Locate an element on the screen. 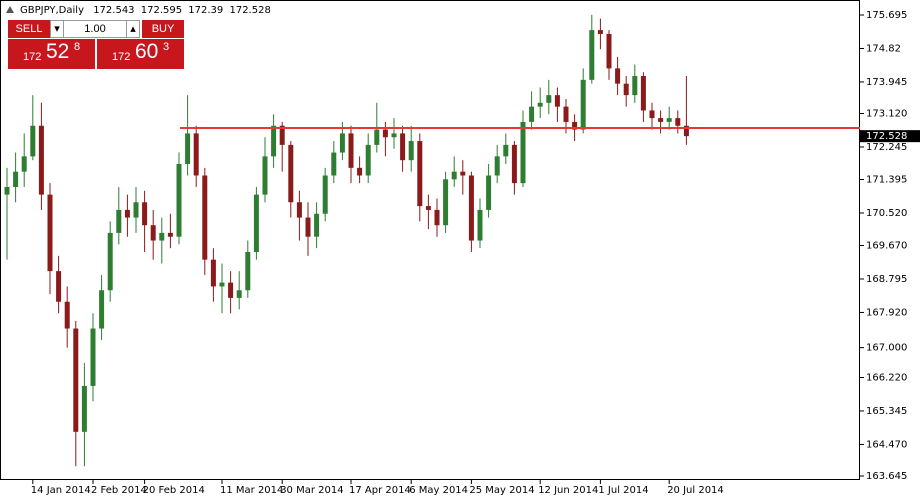  x-tick-label: 2 Feb 2014 is located at coordinates (119, 490).